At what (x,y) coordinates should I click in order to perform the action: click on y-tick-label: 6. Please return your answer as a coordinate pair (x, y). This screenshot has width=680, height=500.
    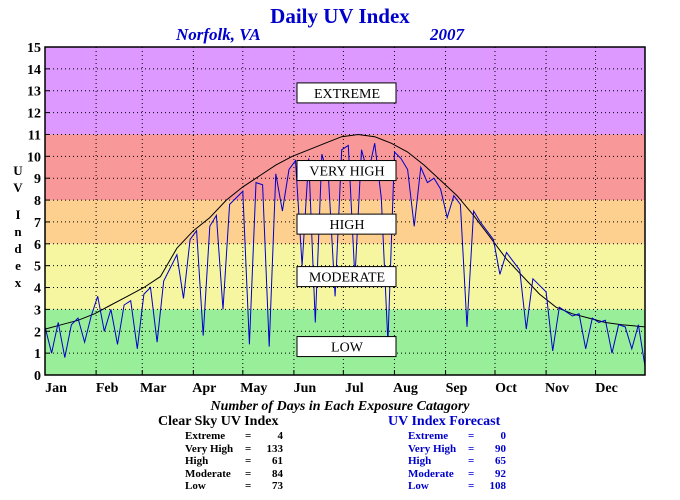
    Looking at the image, I should click on (37, 245).